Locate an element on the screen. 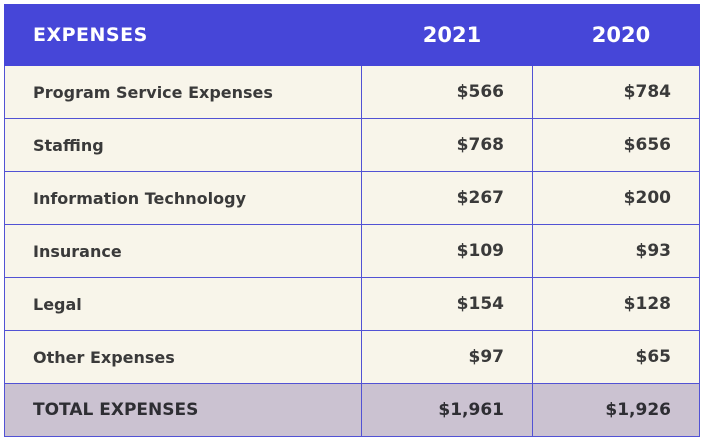  table-header: EXPENSES 2021 2020 is located at coordinates (352, 35).